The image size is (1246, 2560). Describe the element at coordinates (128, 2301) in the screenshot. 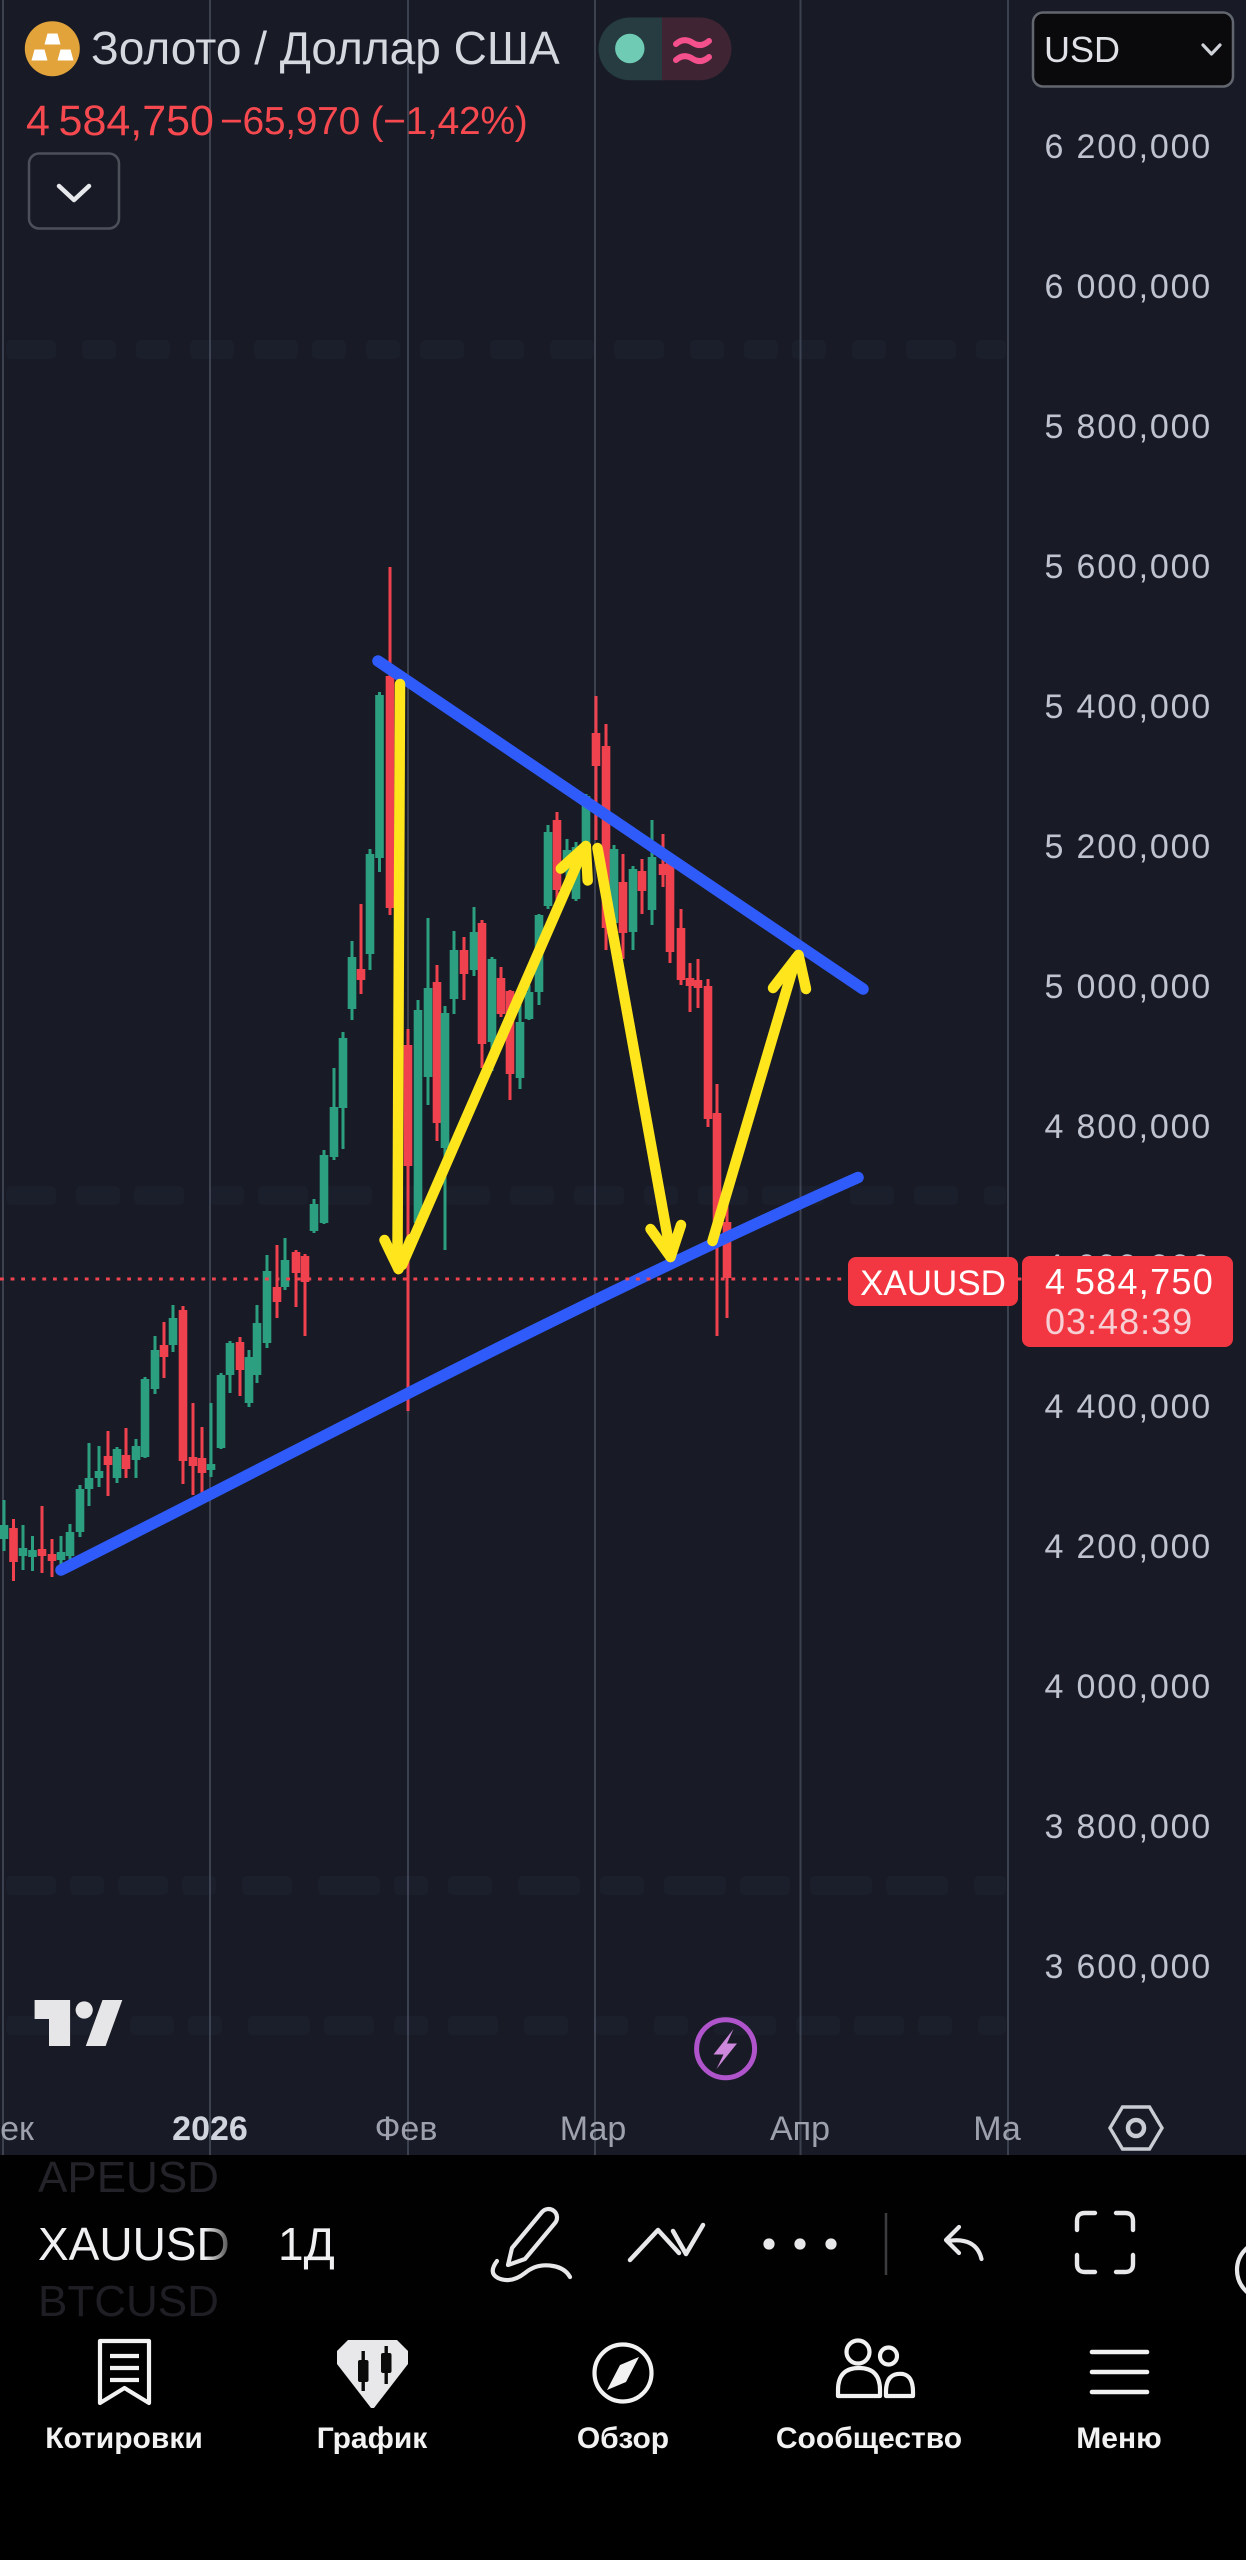

I see `svg-text: BTCUSD` at that location.